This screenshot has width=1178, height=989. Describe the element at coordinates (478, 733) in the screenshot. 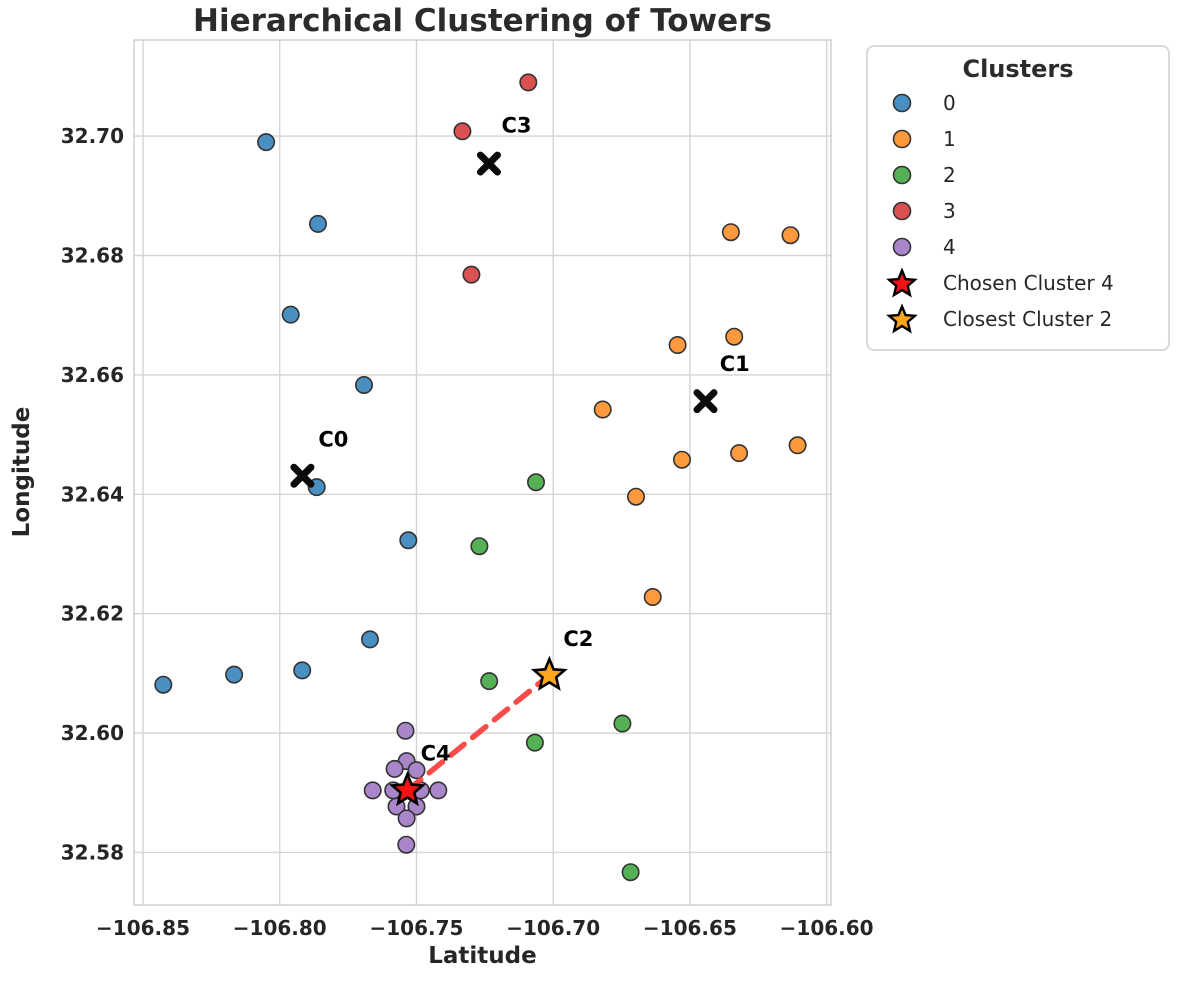

I see `centroid-connection-line` at that location.